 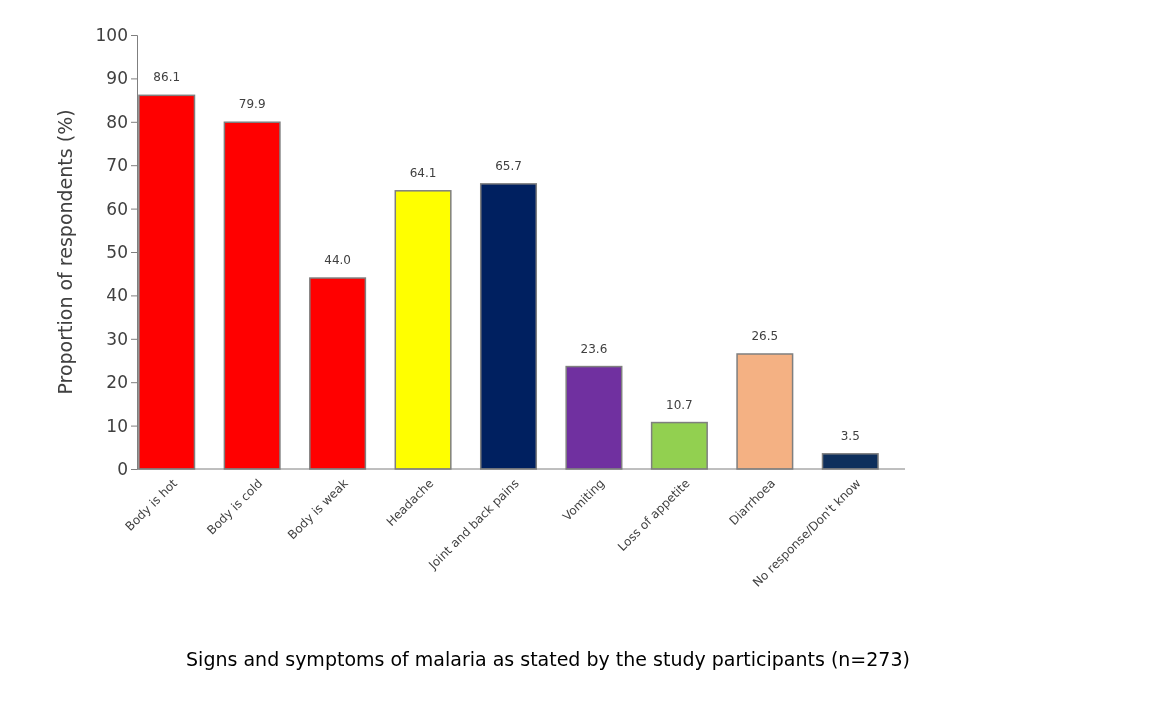 What do you see at coordinates (850, 435) in the screenshot?
I see `data-label: 3.5` at bounding box center [850, 435].